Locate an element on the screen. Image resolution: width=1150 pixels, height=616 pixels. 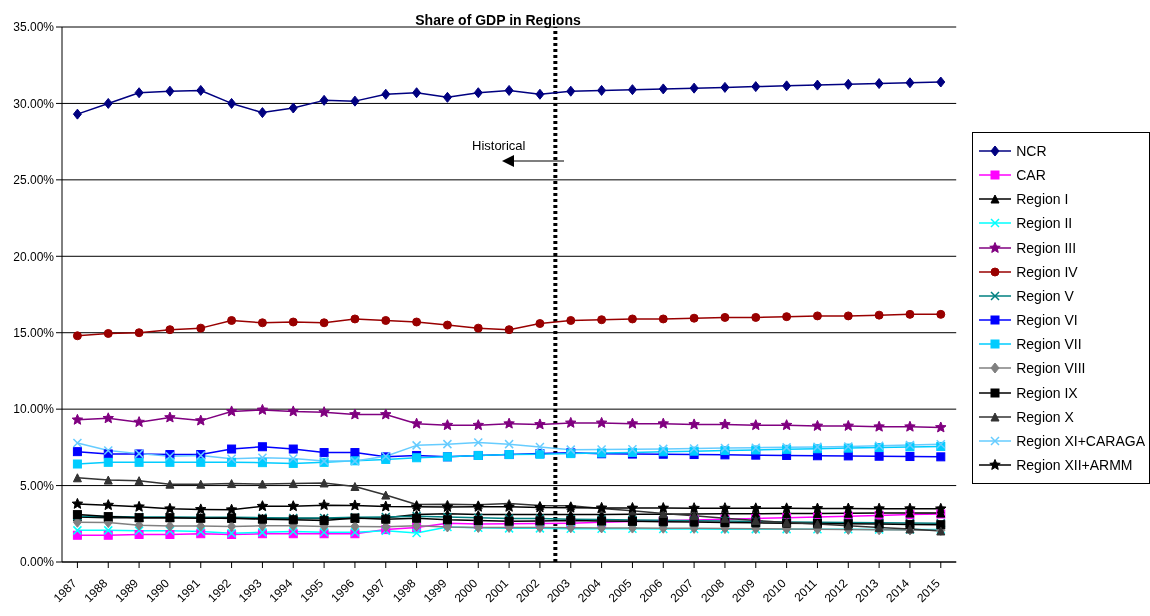
legend-label: Region II is located at coordinates (1044, 223).